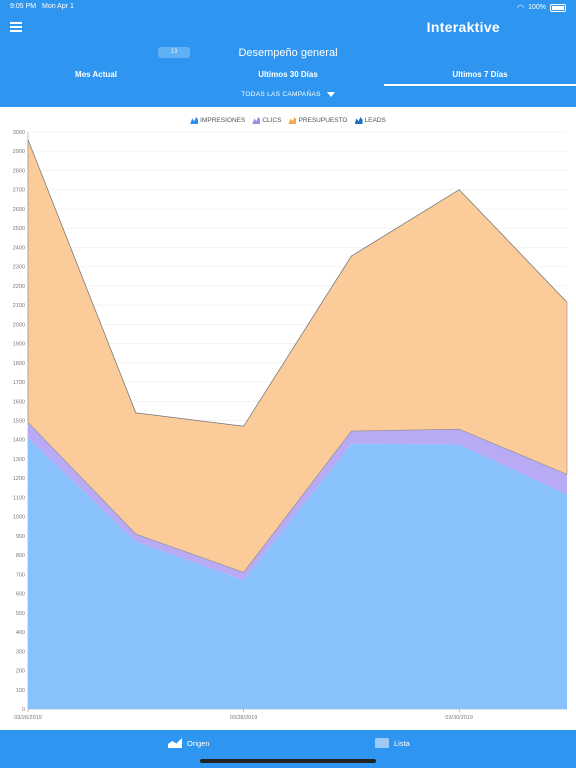  I want to click on legend-label: CLICS, so click(272, 120).